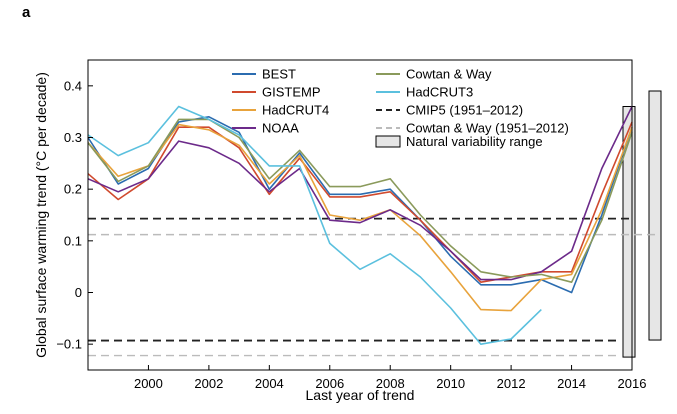  Describe the element at coordinates (280, 128) in the screenshot. I see `legend-label: NOAA` at that location.